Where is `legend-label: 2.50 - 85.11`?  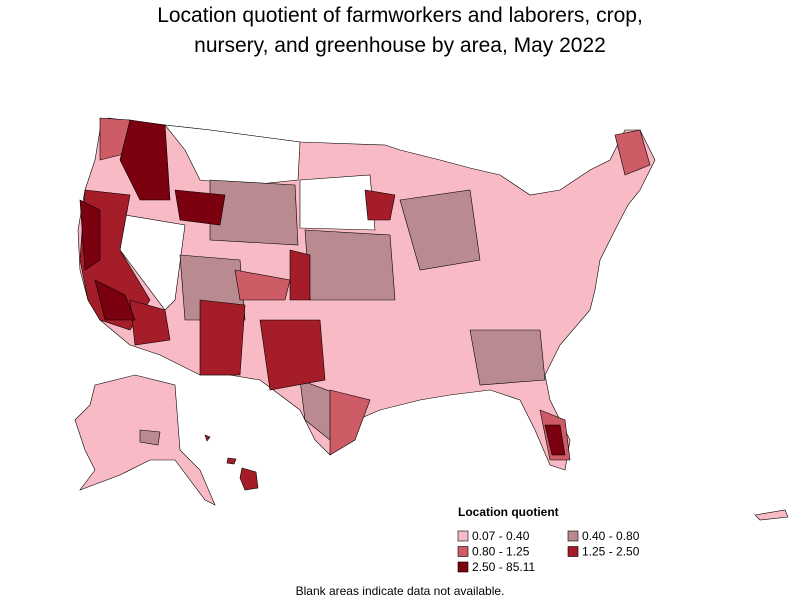 legend-label: 2.50 - 85.11 is located at coordinates (503, 567).